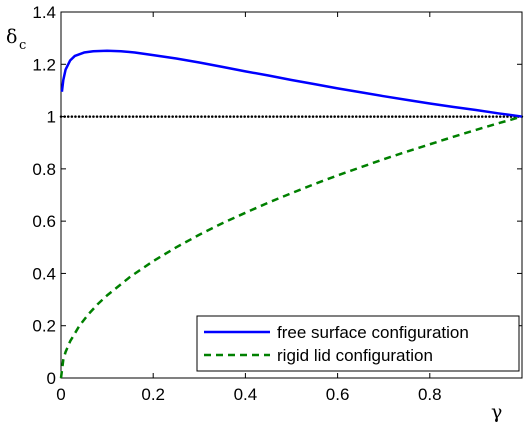 This screenshot has height=426, width=527. What do you see at coordinates (51, 117) in the screenshot?
I see `y-tick-label: 1` at bounding box center [51, 117].